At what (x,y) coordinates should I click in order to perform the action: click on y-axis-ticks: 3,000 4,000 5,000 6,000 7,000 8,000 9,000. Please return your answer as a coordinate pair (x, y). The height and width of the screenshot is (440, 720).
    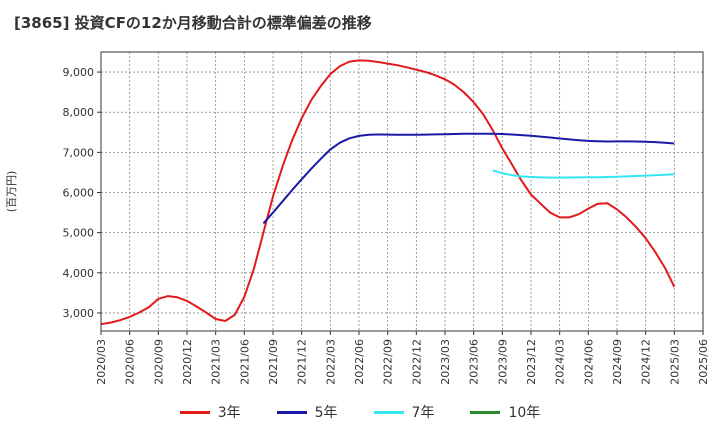
    Looking at the image, I should click on (82, 193).